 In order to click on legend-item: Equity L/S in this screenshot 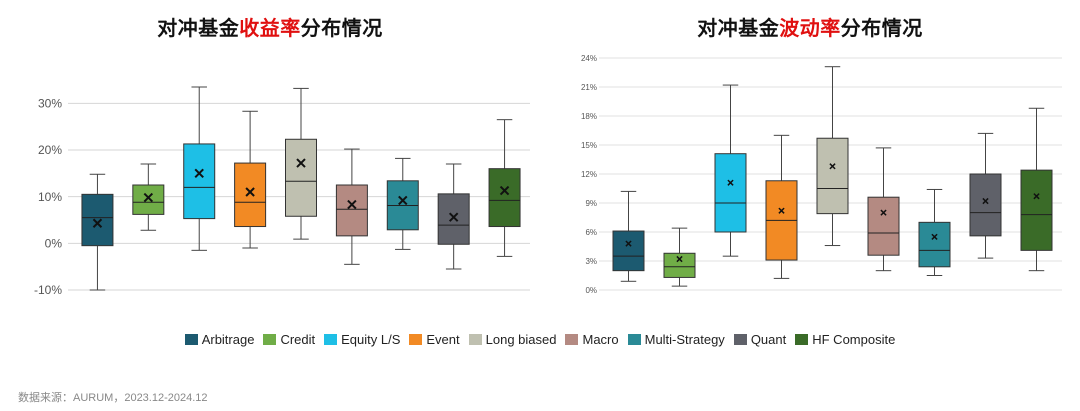, I will do `click(362, 339)`.